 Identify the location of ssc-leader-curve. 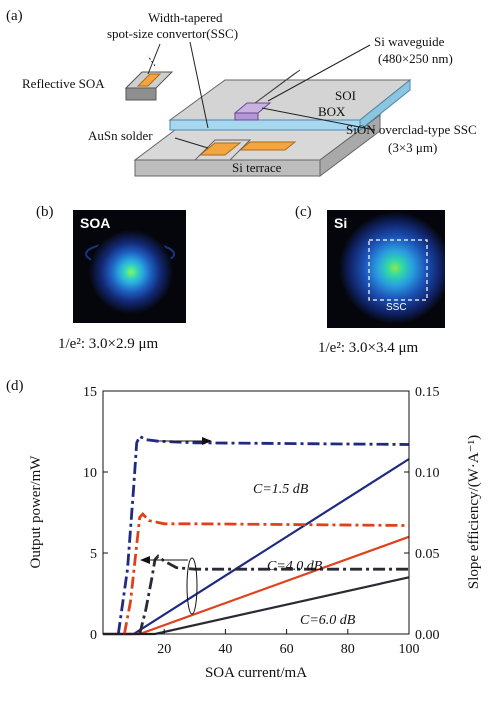
(199, 85).